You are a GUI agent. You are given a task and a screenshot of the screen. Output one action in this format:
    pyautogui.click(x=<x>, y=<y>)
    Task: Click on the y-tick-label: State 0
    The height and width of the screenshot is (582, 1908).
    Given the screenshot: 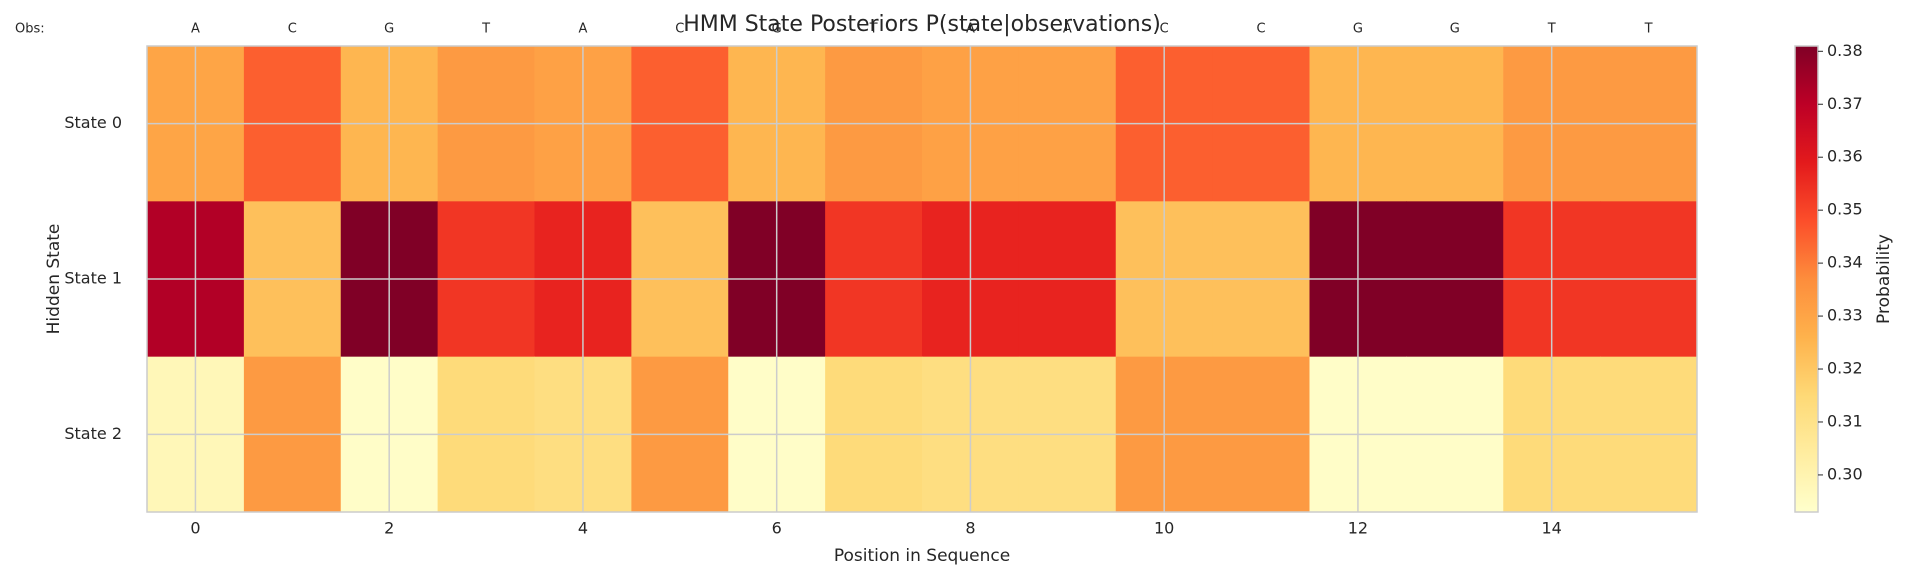 What is the action you would take?
    pyautogui.click(x=93, y=122)
    